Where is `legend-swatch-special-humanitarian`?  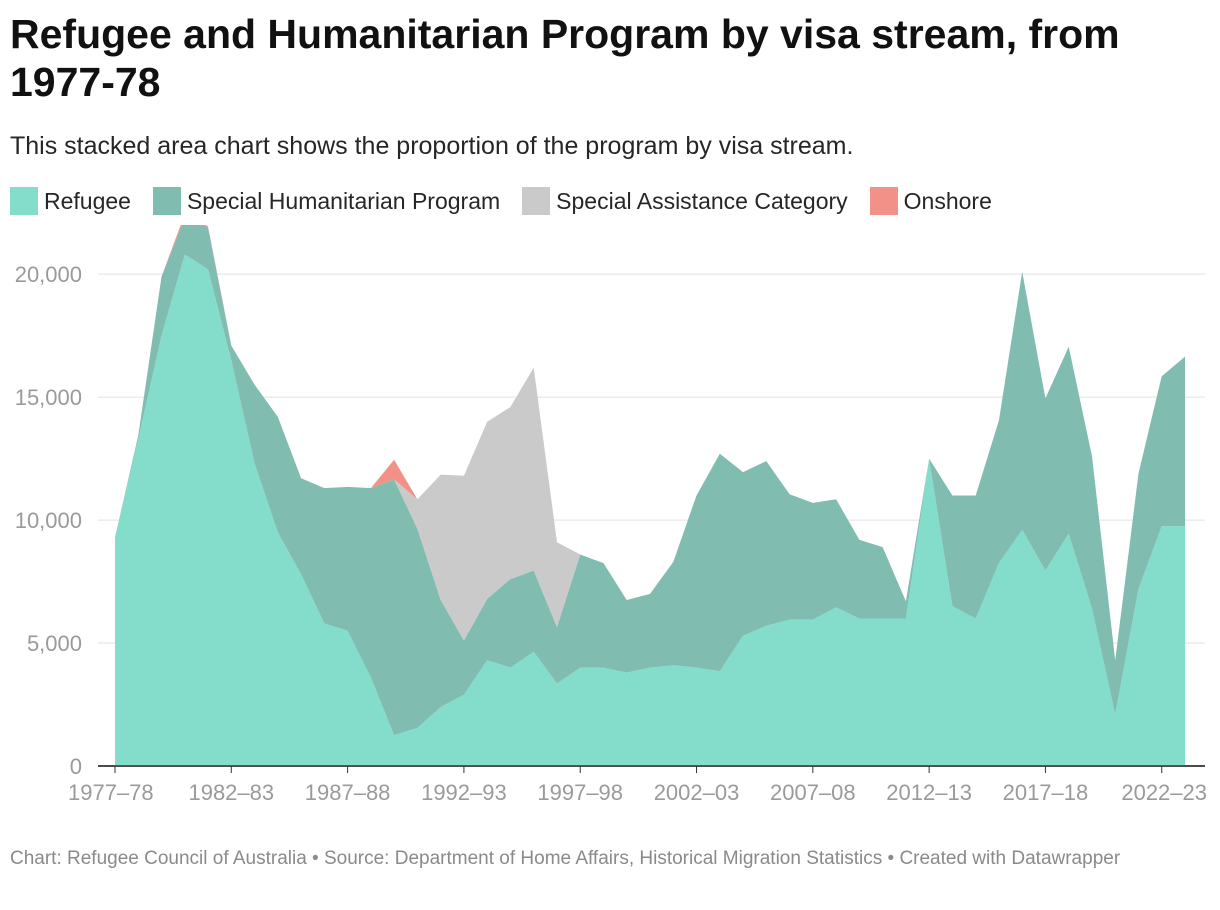 legend-swatch-special-humanitarian is located at coordinates (166, 201).